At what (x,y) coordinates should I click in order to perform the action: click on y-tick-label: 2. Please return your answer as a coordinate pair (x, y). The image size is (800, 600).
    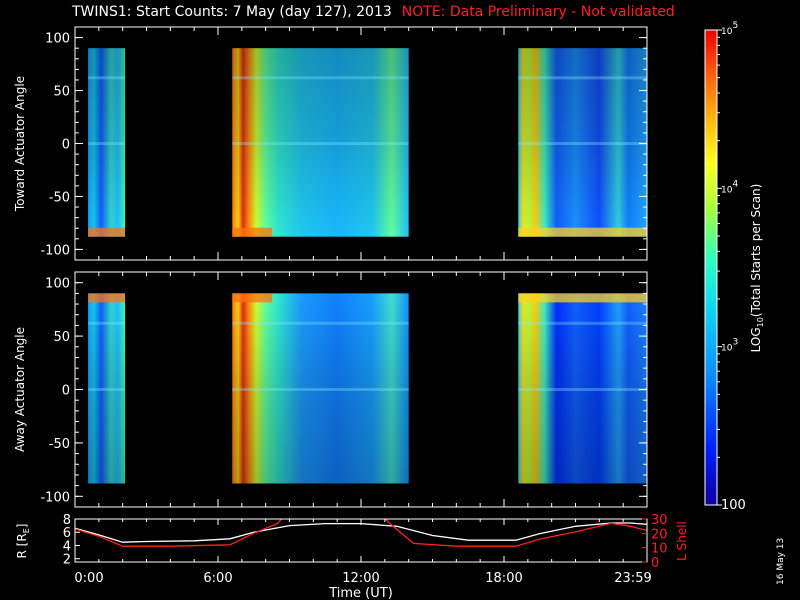
    Looking at the image, I should click on (67, 560).